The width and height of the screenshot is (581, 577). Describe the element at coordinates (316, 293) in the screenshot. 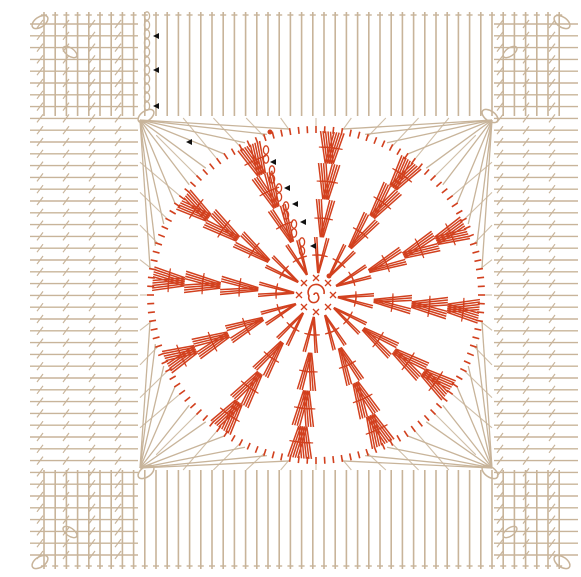

I see `magic-ring-spiral` at that location.